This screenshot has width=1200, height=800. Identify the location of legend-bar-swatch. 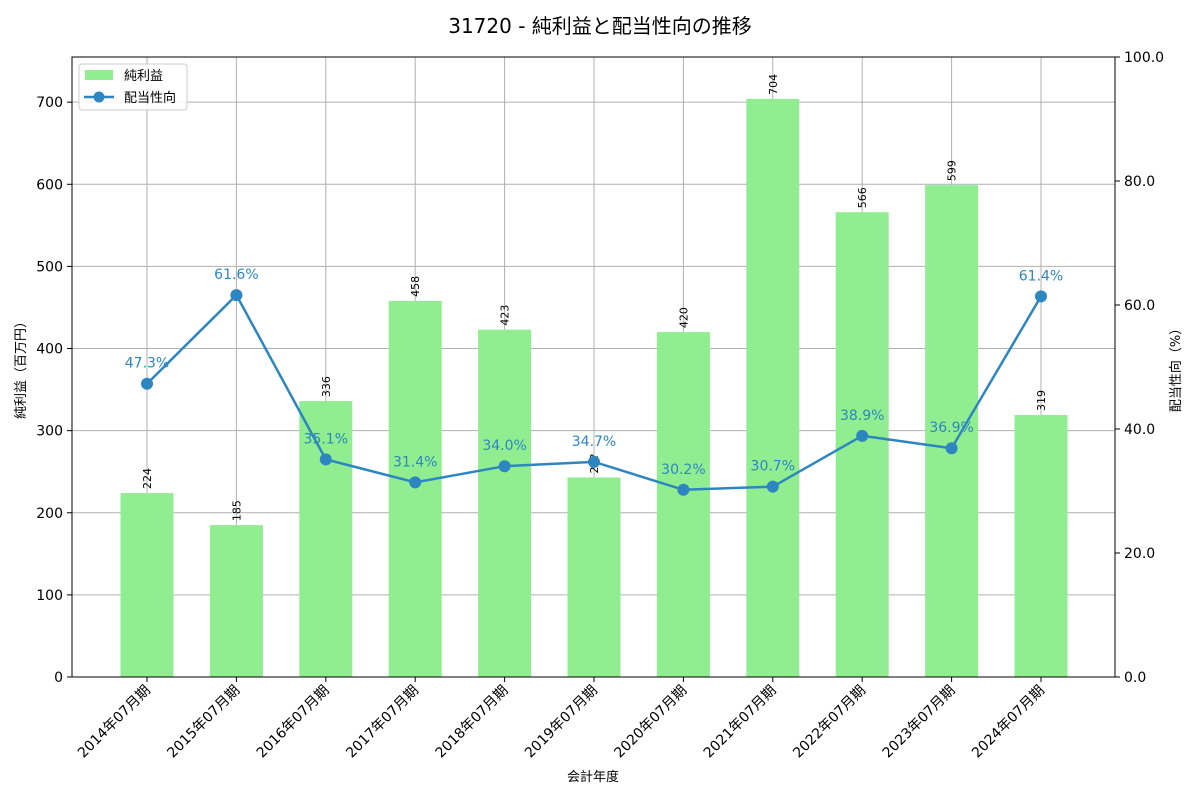
(99, 75).